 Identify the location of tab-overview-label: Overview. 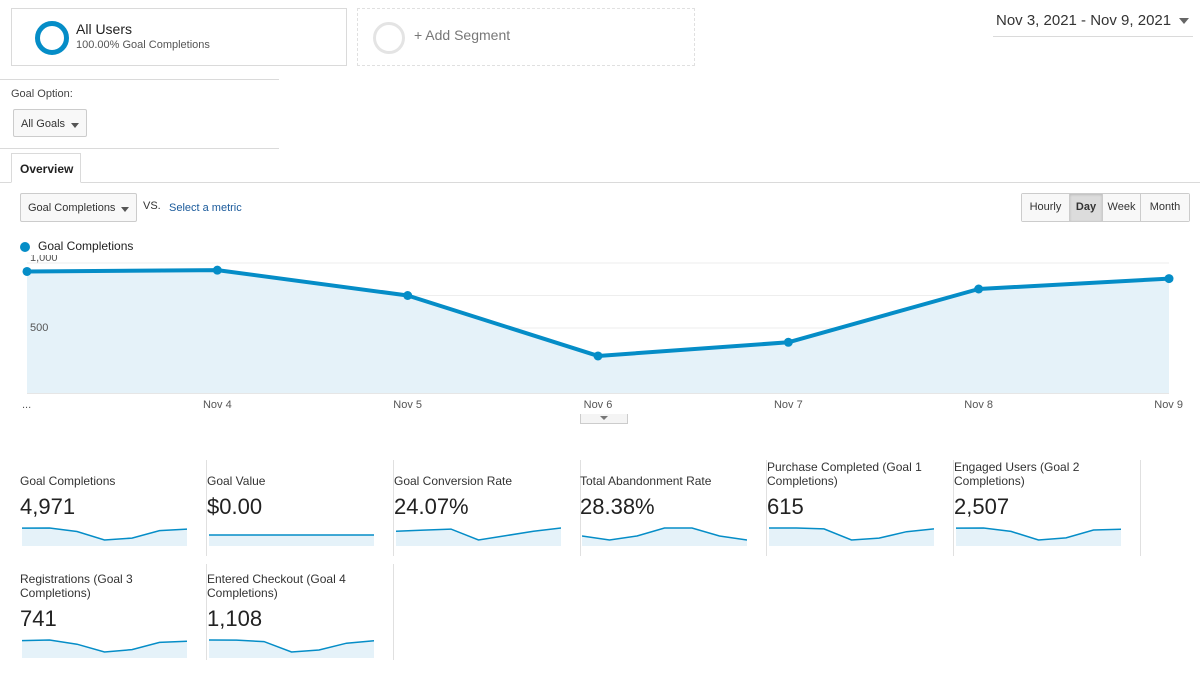
(47, 169).